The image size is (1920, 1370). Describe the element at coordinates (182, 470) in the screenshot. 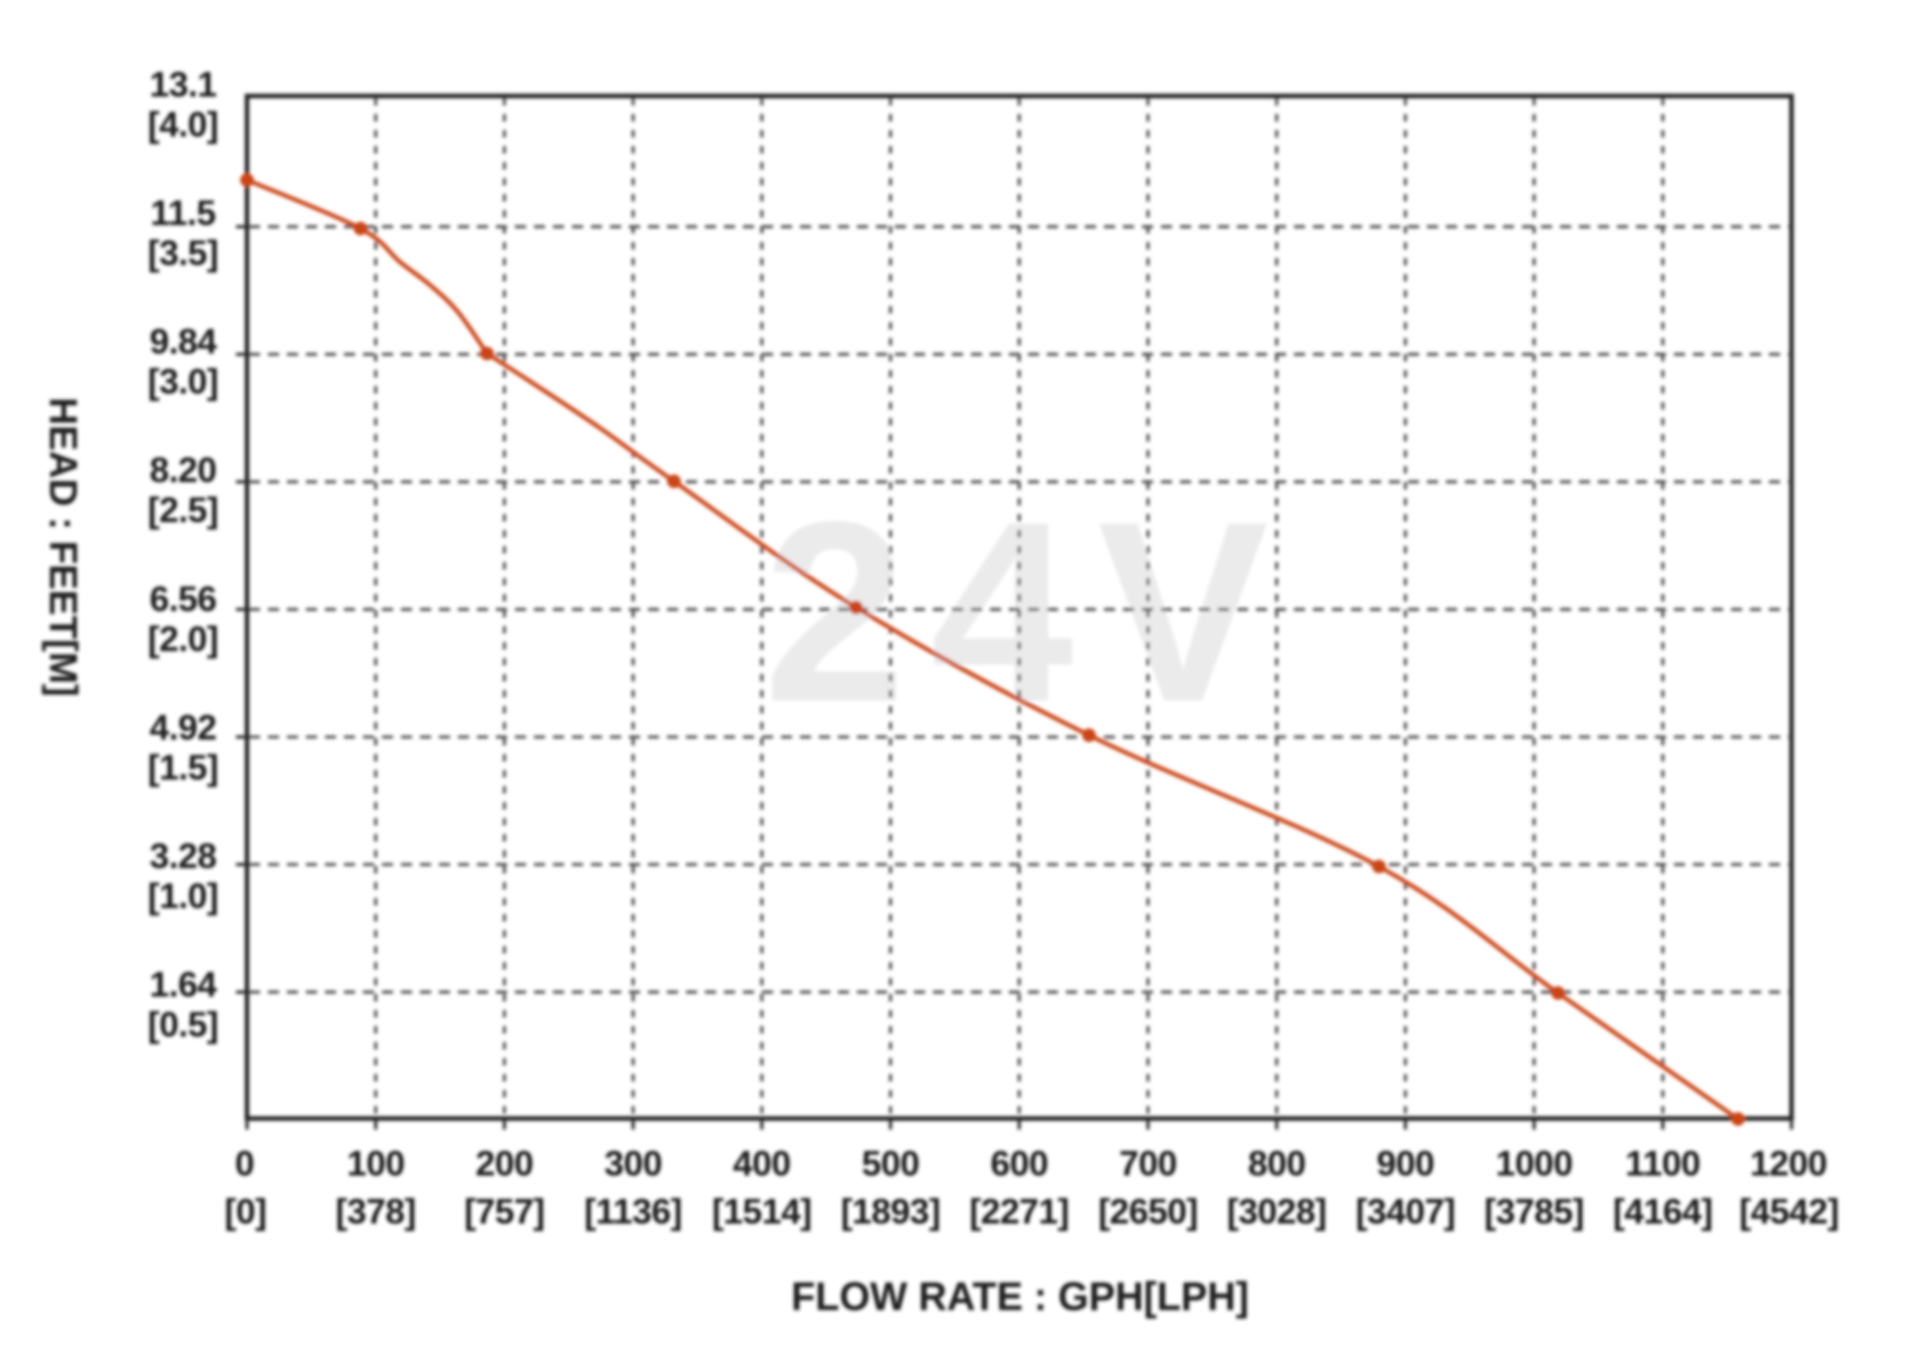

I see `svg-text: 8.20` at that location.